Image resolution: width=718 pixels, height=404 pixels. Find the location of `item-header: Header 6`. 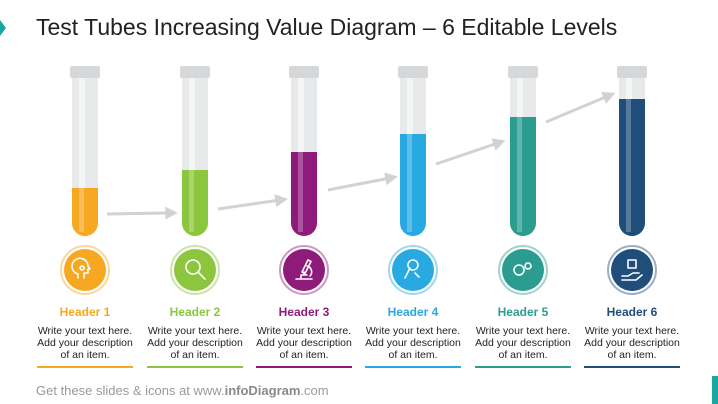

item-header: Header 6 is located at coordinates (632, 312).